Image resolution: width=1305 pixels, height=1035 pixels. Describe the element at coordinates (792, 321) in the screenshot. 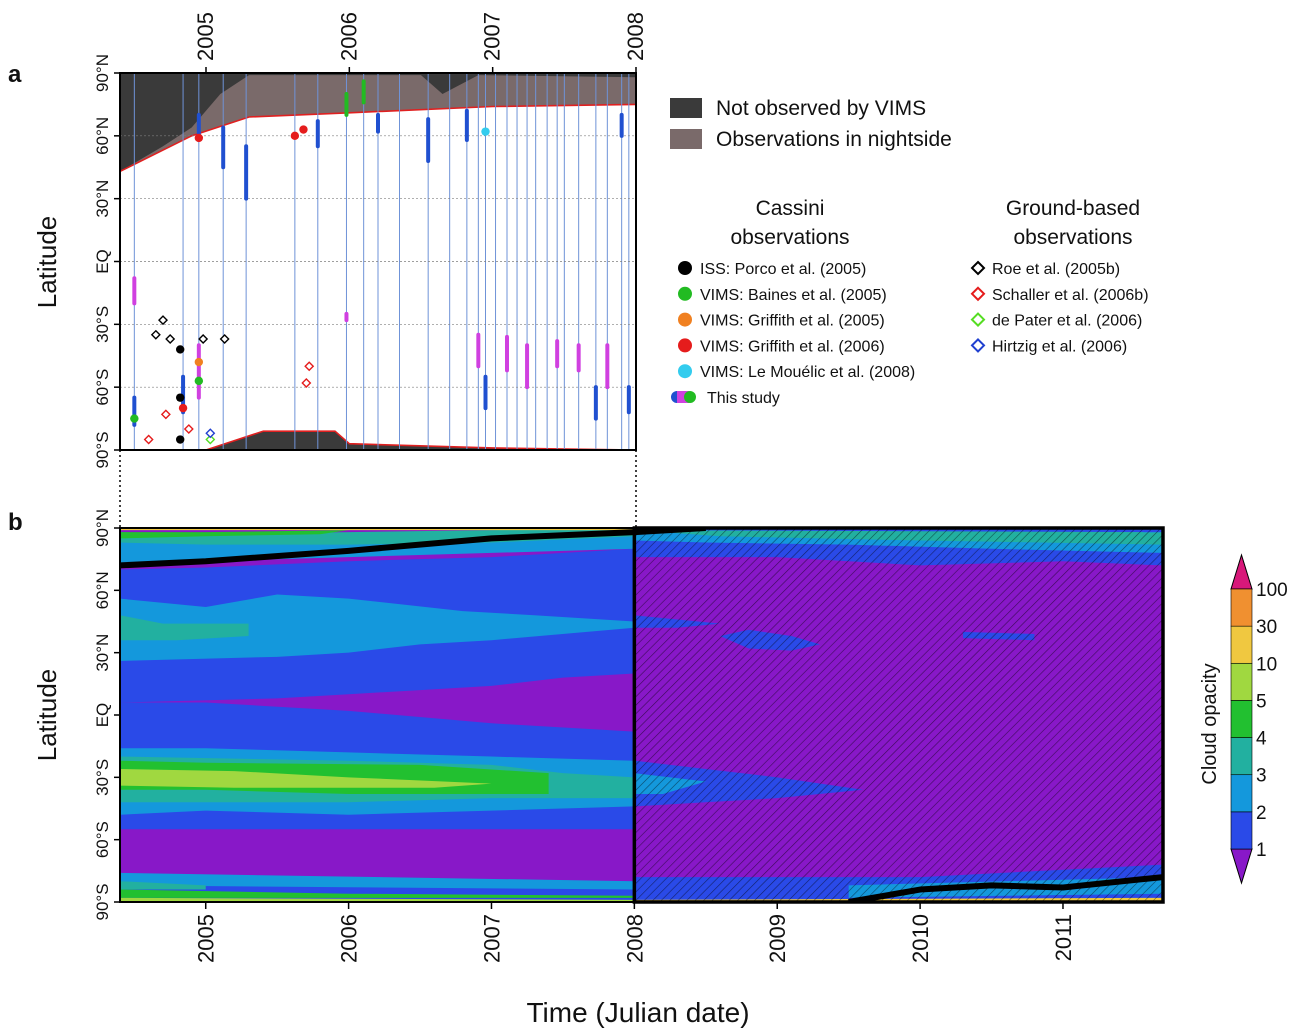

I see `legend-cassini-label: VIMS: Griffith et al. (2005)` at that location.